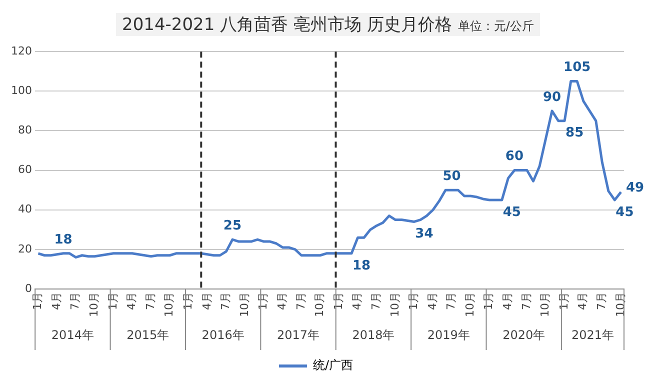  Describe the element at coordinates (21, 91) in the screenshot. I see `y-tick-label: 100` at that location.